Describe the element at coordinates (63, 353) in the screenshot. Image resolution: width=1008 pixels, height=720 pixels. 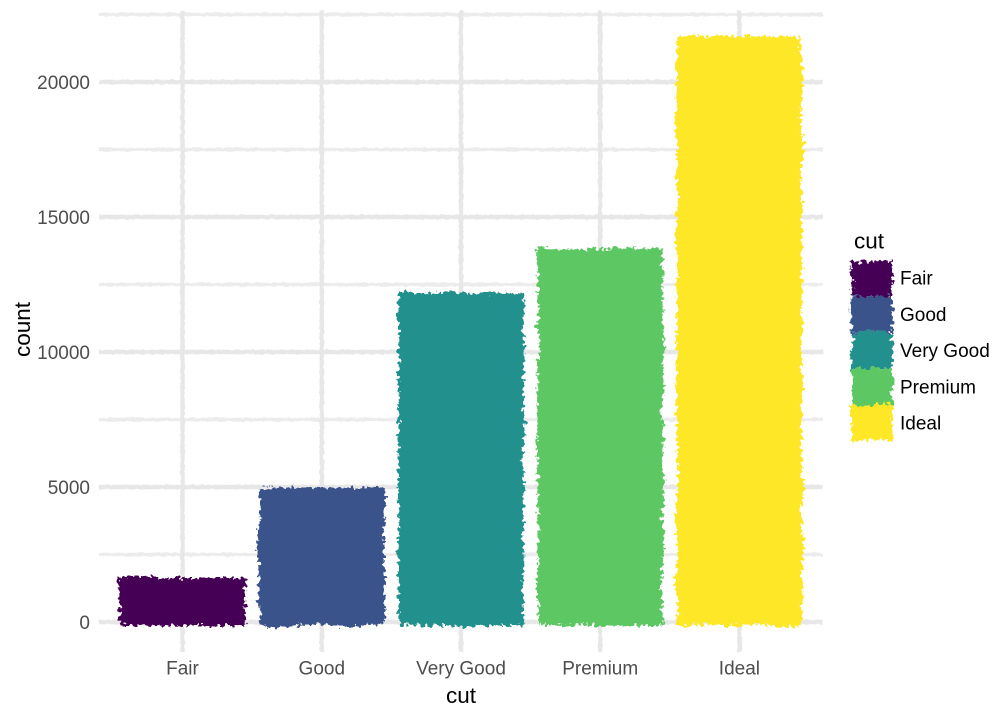
I see `svg-text: 10000` at that location.